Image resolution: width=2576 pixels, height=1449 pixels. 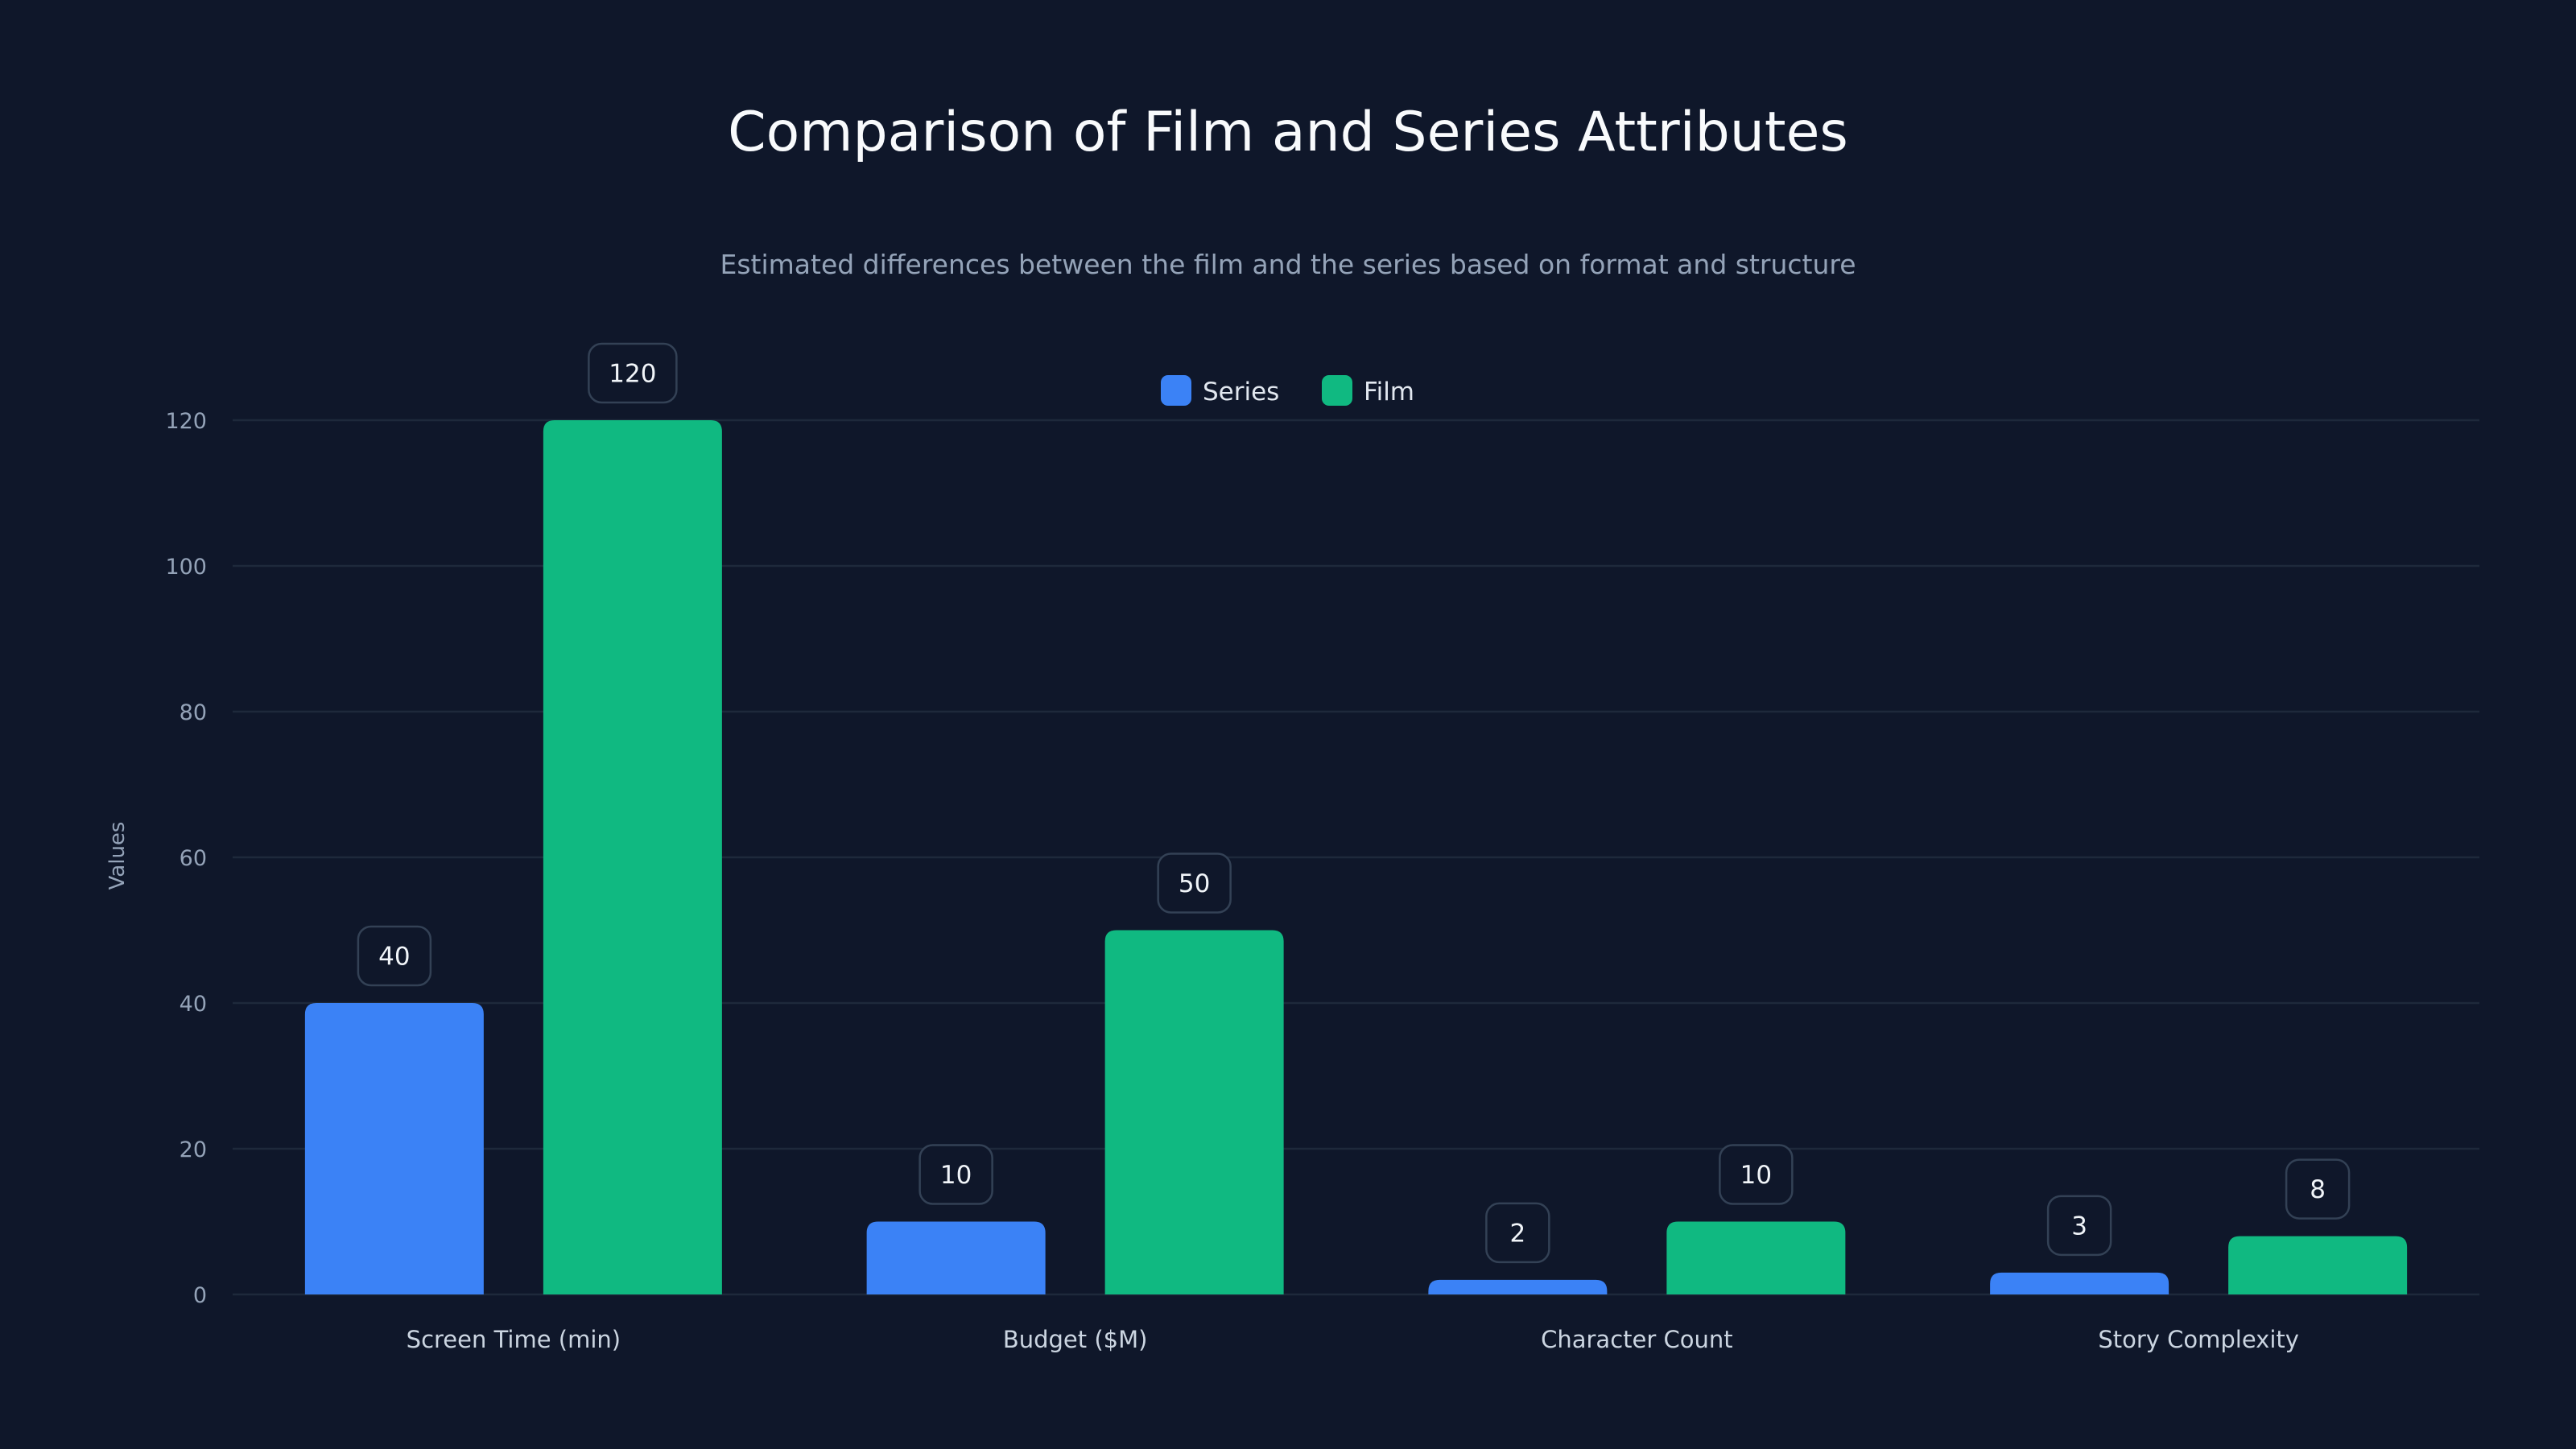 I want to click on data-label: 40, so click(x=394, y=957).